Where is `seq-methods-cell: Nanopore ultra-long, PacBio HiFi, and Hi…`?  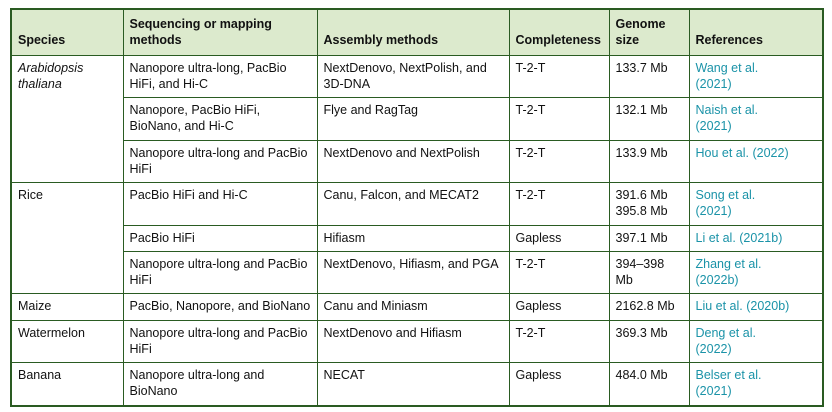
seq-methods-cell: Nanopore ultra-long, PacBio HiFi, and Hi… is located at coordinates (220, 76).